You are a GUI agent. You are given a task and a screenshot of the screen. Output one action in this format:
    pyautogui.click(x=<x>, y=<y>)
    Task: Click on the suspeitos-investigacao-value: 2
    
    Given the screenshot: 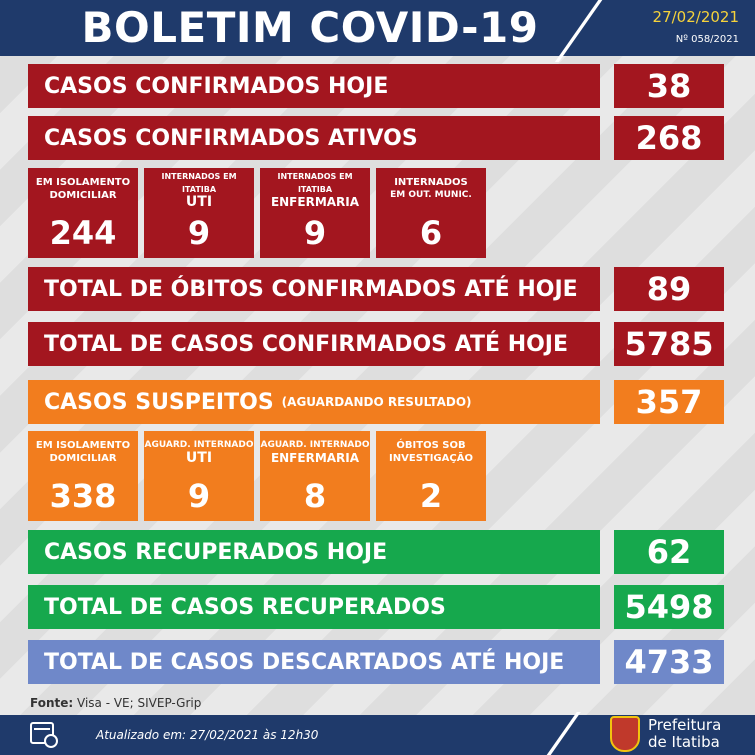 What is the action you would take?
    pyautogui.click(x=431, y=496)
    